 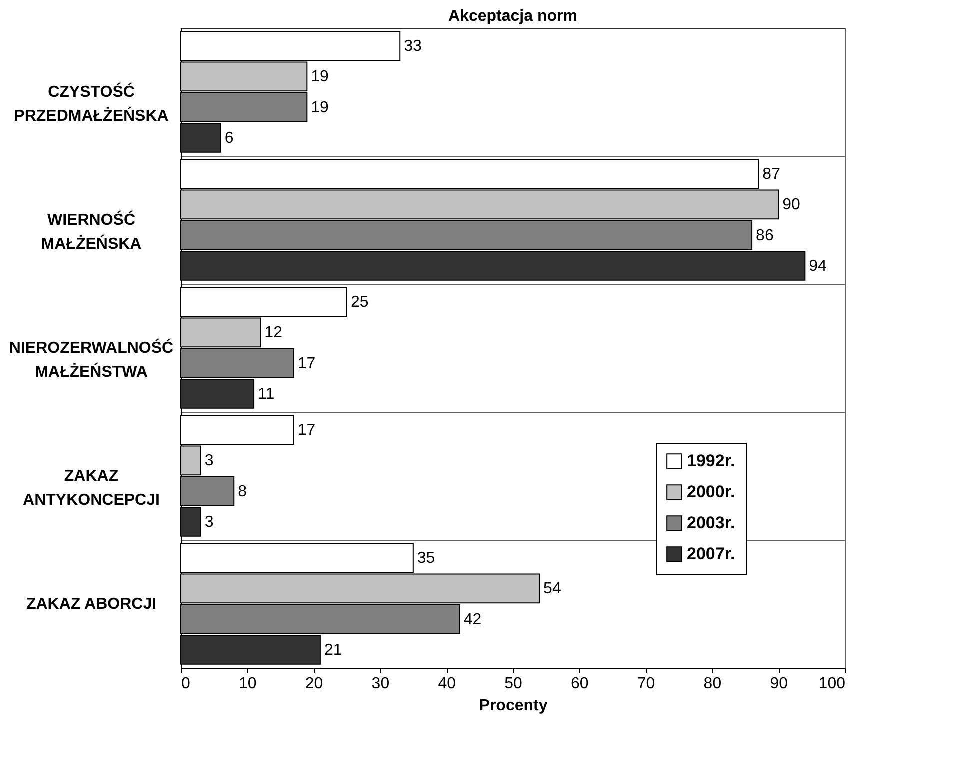 What do you see at coordinates (314, 684) in the screenshot?
I see `x-tick-label: 20` at bounding box center [314, 684].